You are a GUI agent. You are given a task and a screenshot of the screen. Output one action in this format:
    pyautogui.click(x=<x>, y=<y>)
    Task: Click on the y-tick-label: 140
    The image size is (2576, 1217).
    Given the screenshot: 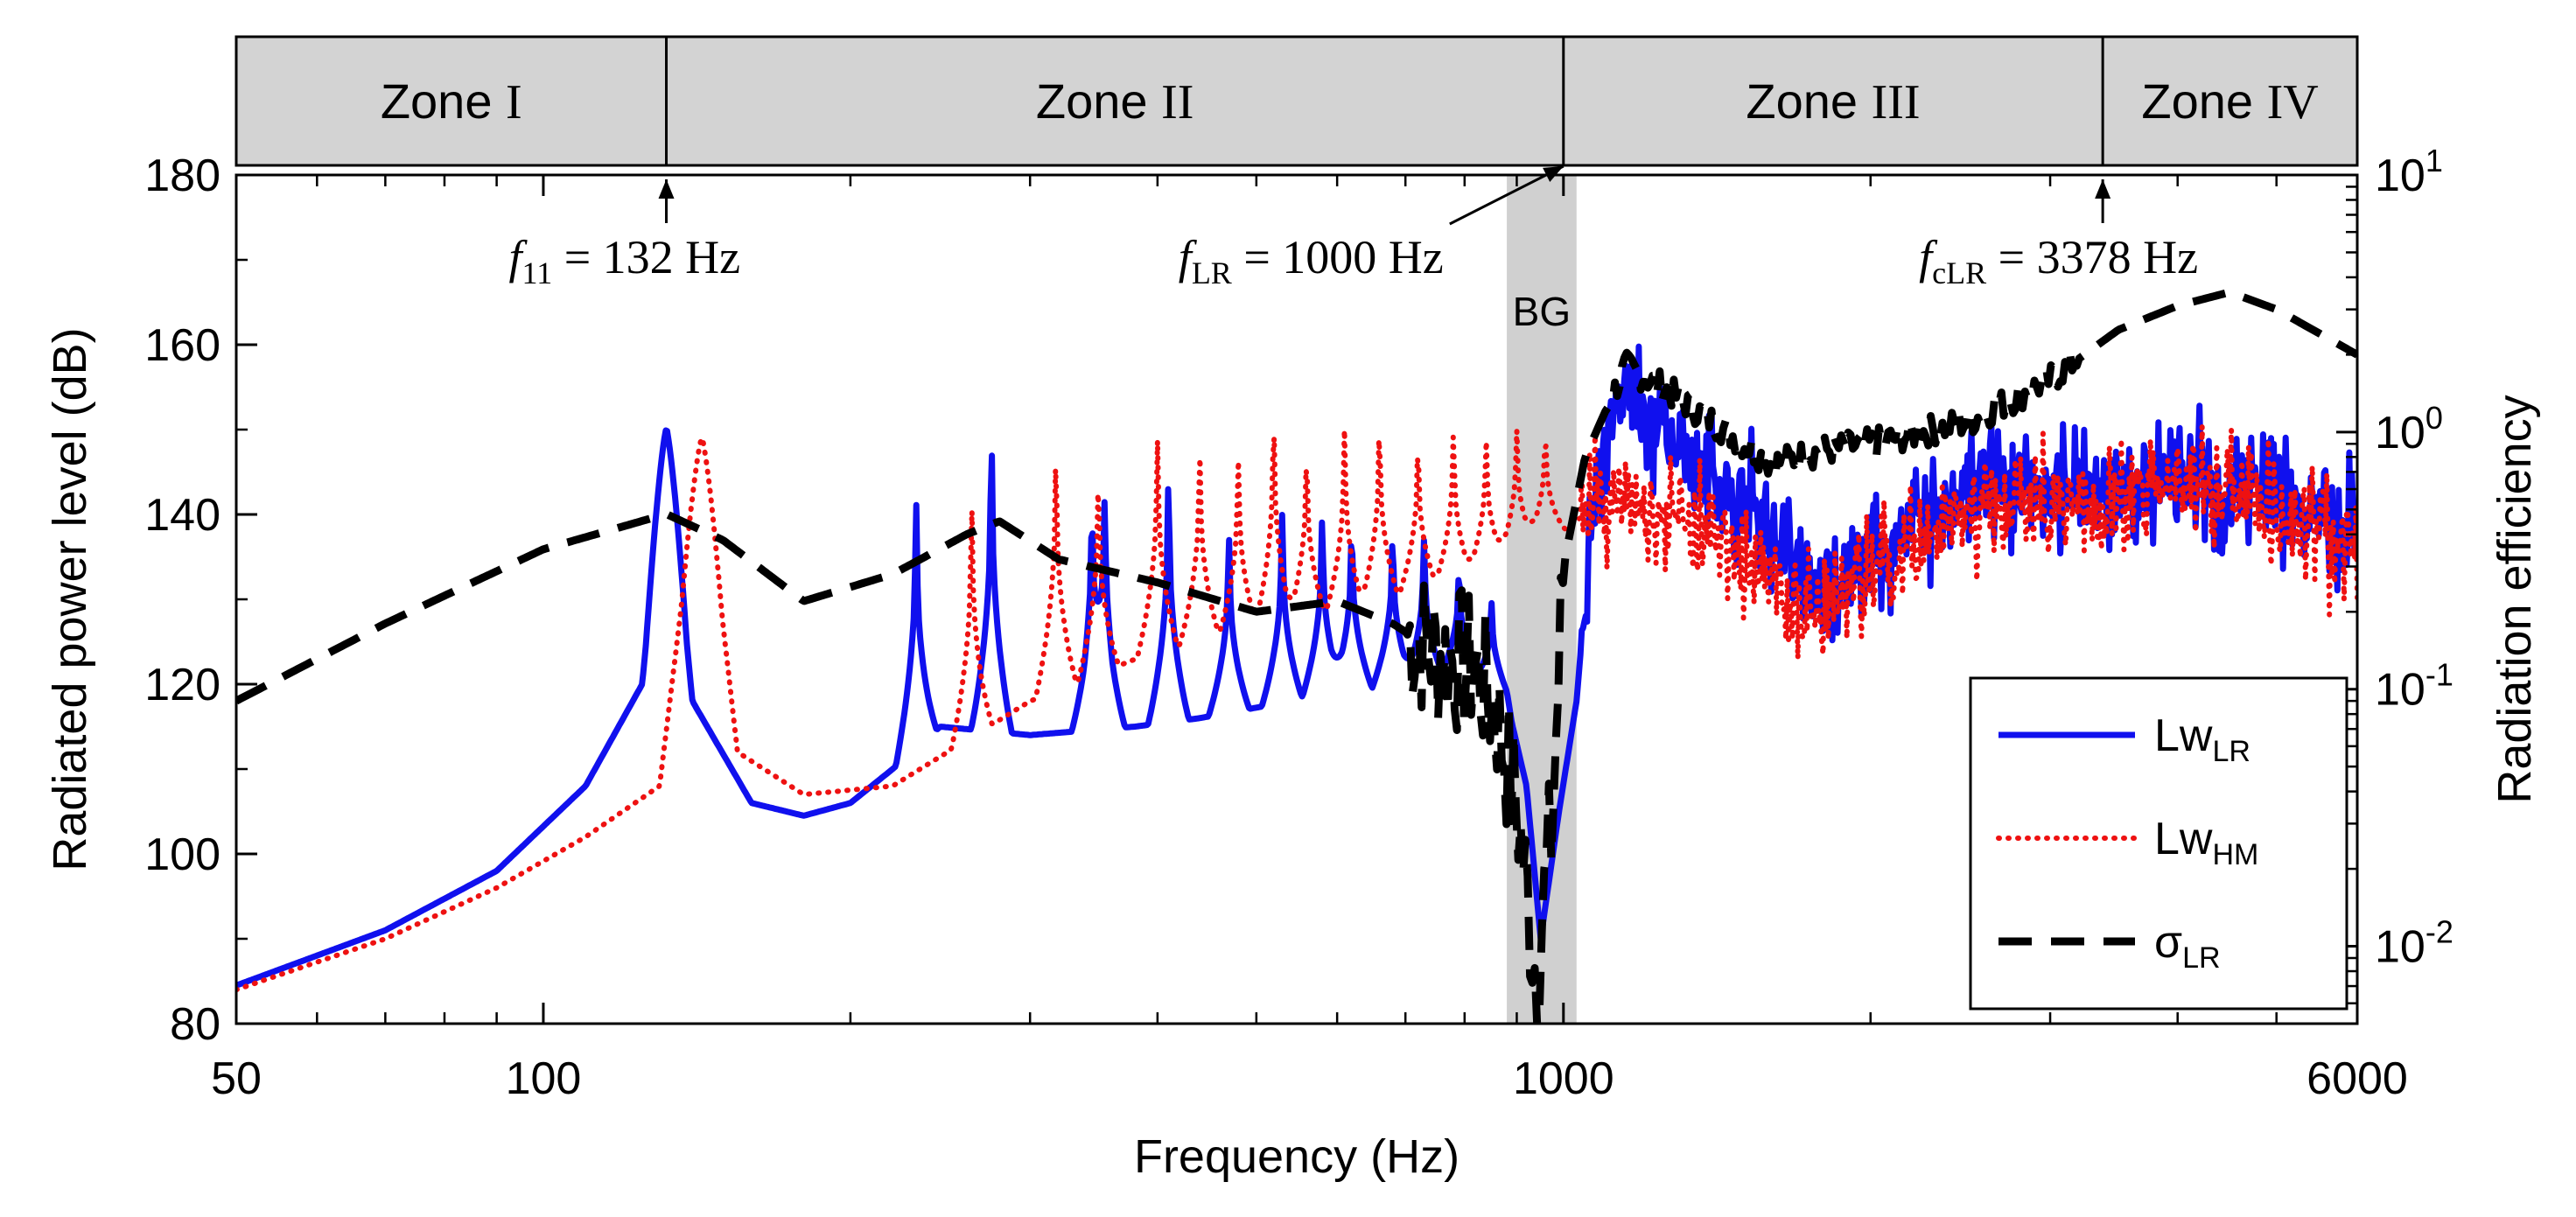 What is the action you would take?
    pyautogui.click(x=182, y=515)
    